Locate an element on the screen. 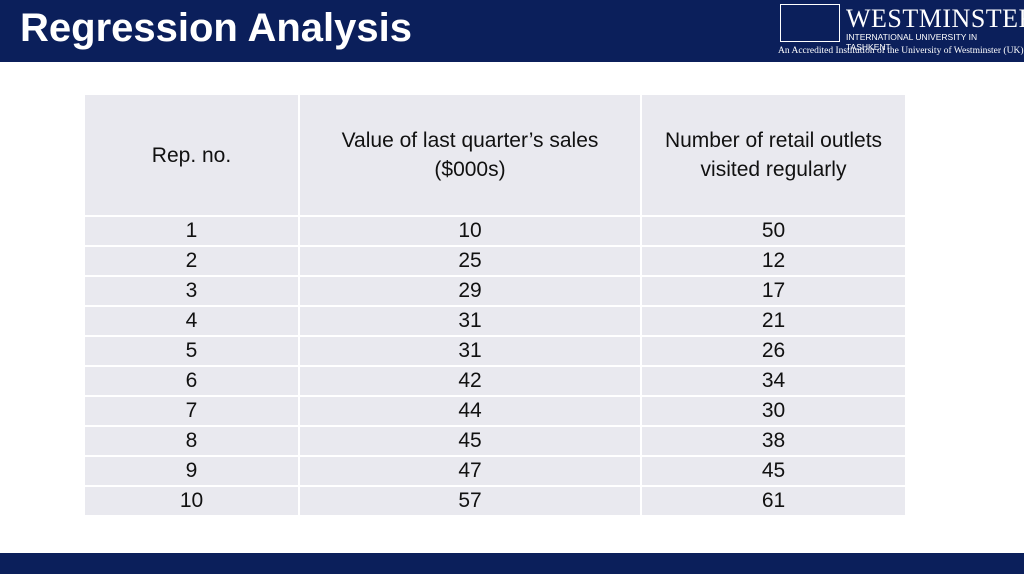  table-cell: 8 is located at coordinates (192, 442).